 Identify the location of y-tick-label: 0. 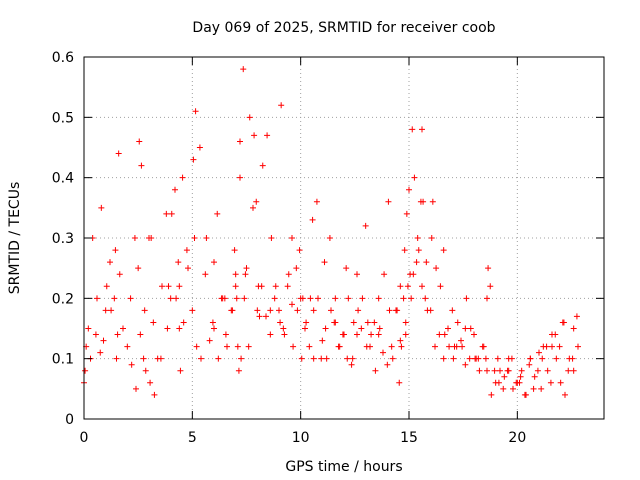
(69, 420).